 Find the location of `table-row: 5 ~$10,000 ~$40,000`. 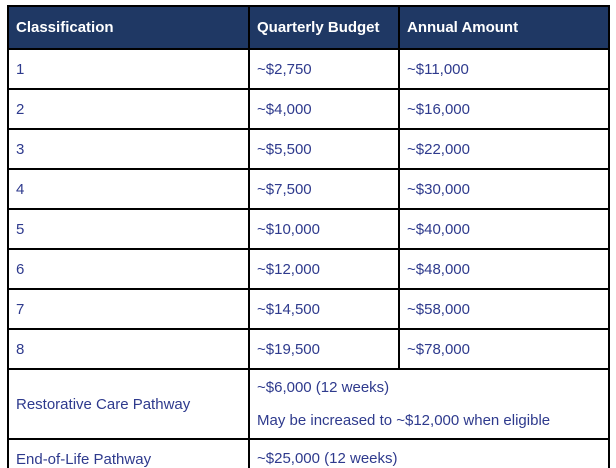

table-row: 5 ~$10,000 ~$40,000 is located at coordinates (308, 229).